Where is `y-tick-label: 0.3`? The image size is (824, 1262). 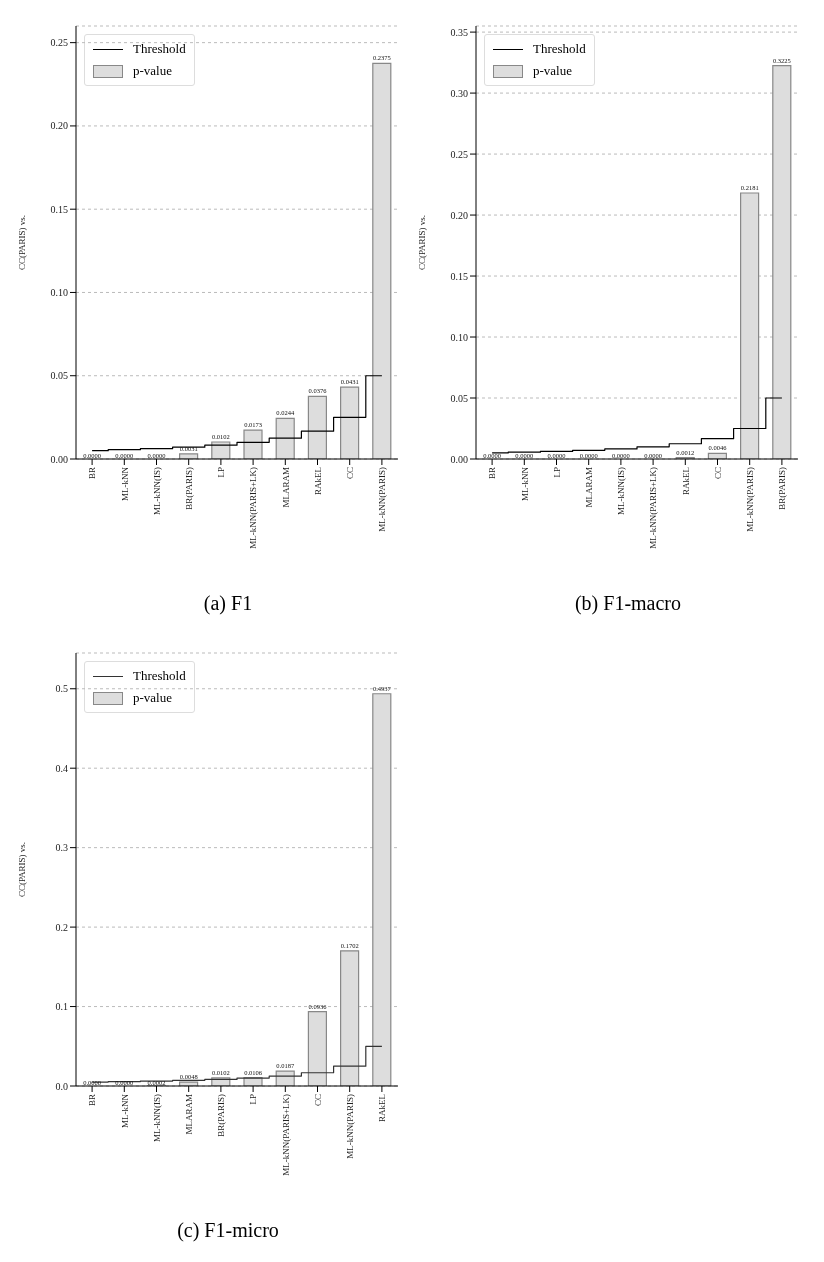
y-tick-label: 0.3 is located at coordinates (61, 848).